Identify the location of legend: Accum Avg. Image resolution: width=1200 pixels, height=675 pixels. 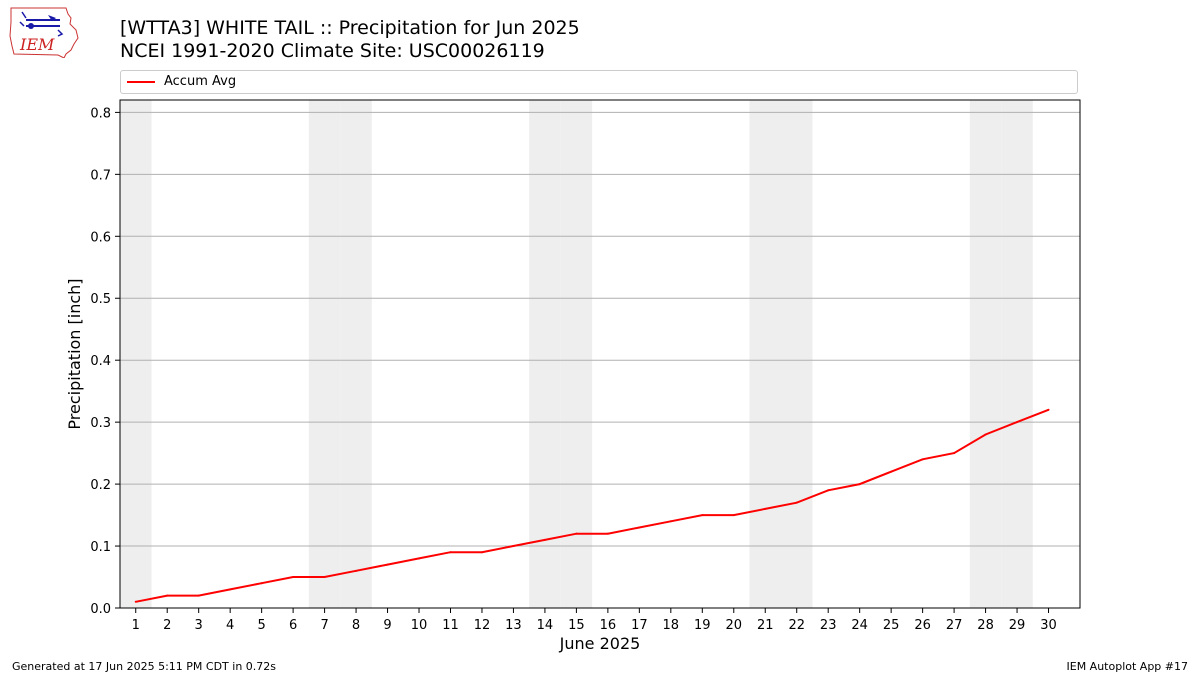
(599, 82).